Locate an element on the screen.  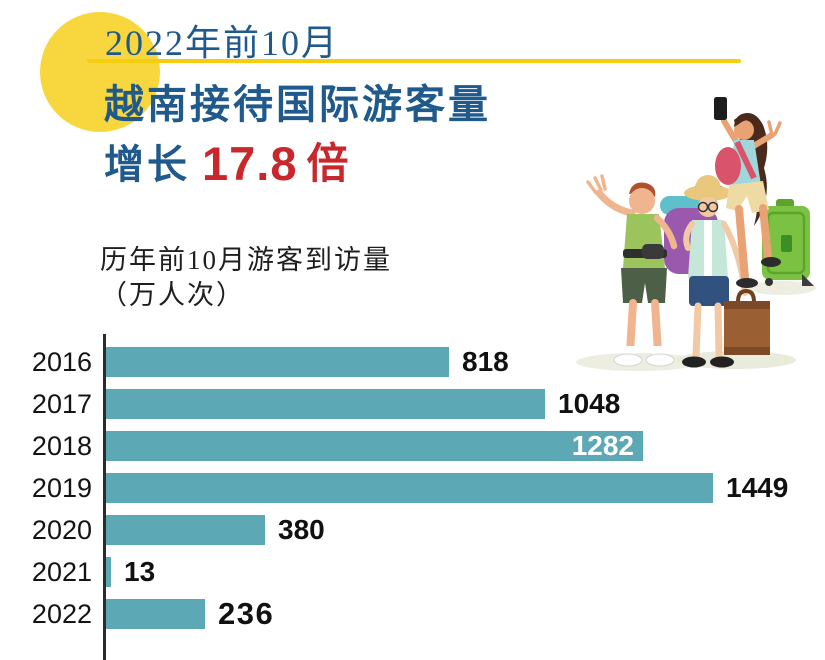
value-label-2019: 1449 is located at coordinates (757, 487).